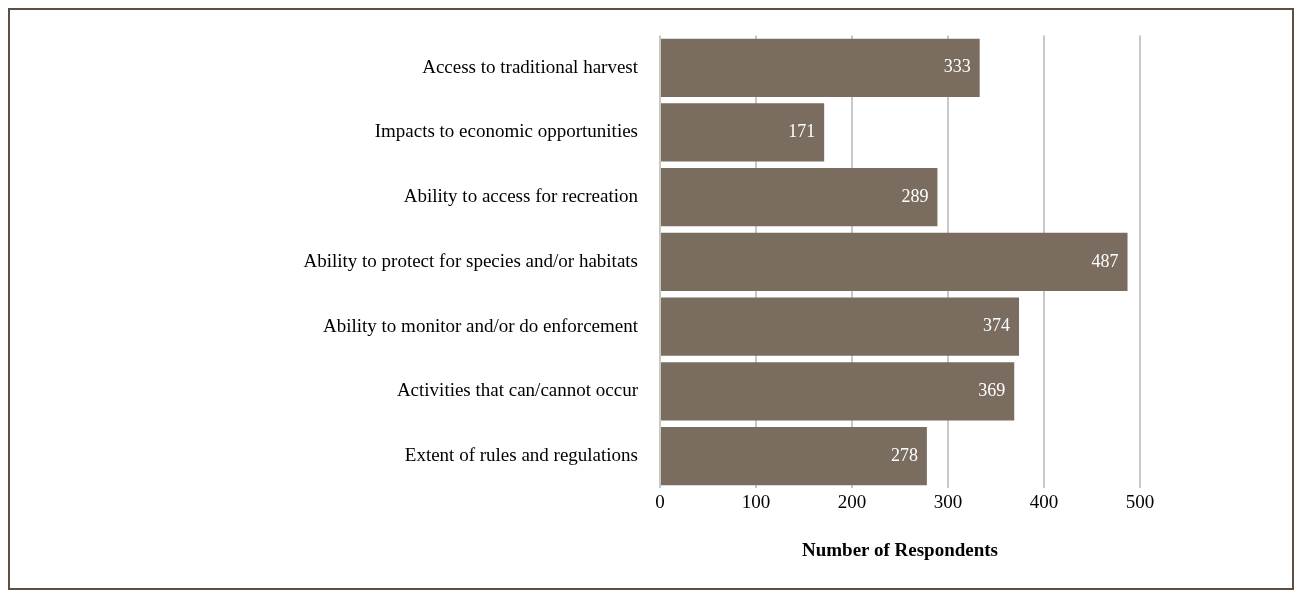  I want to click on data-label: 289, so click(915, 195).